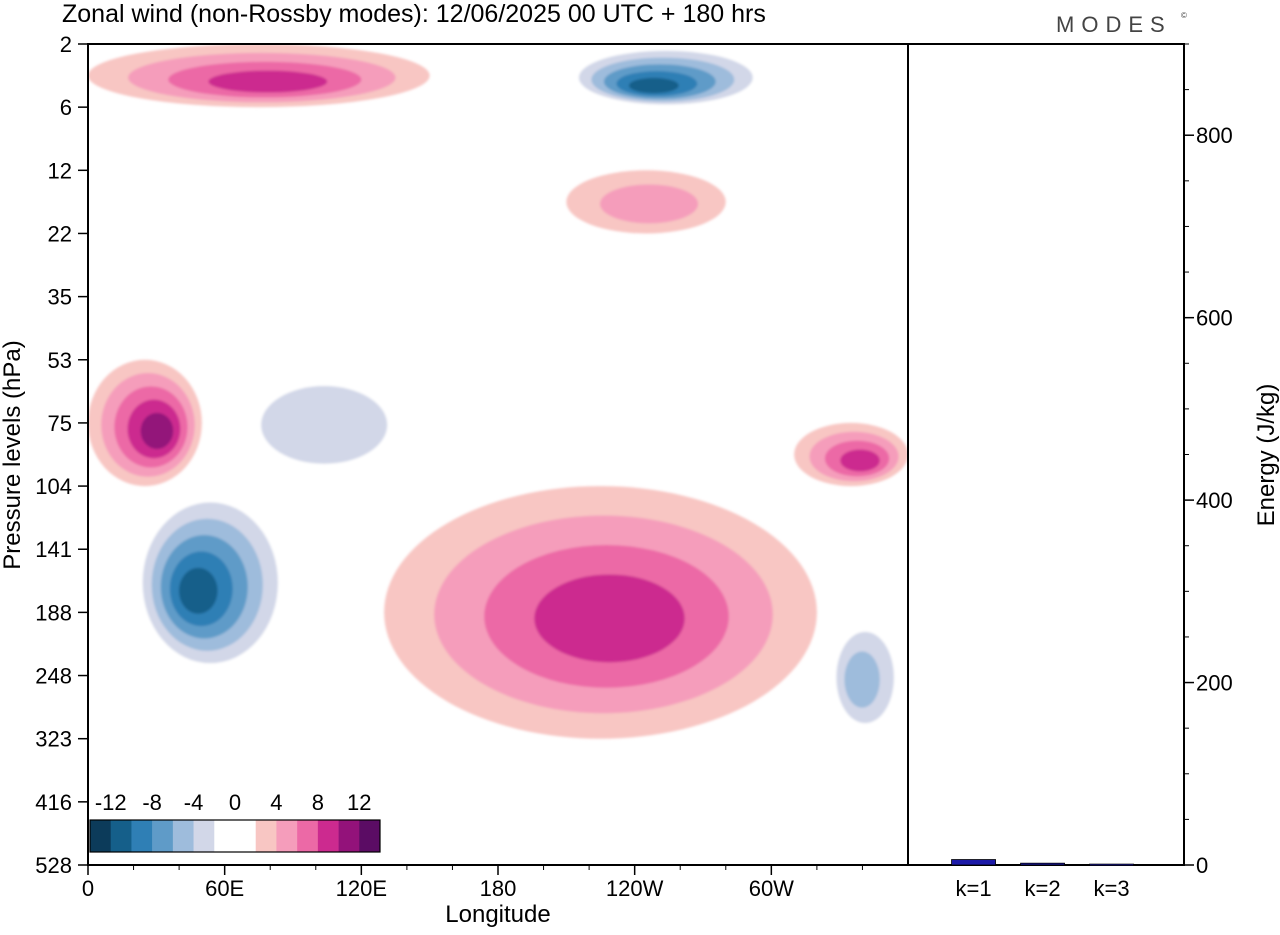 The height and width of the screenshot is (935, 1280). I want to click on y-tick-label: 2, so click(66, 44).